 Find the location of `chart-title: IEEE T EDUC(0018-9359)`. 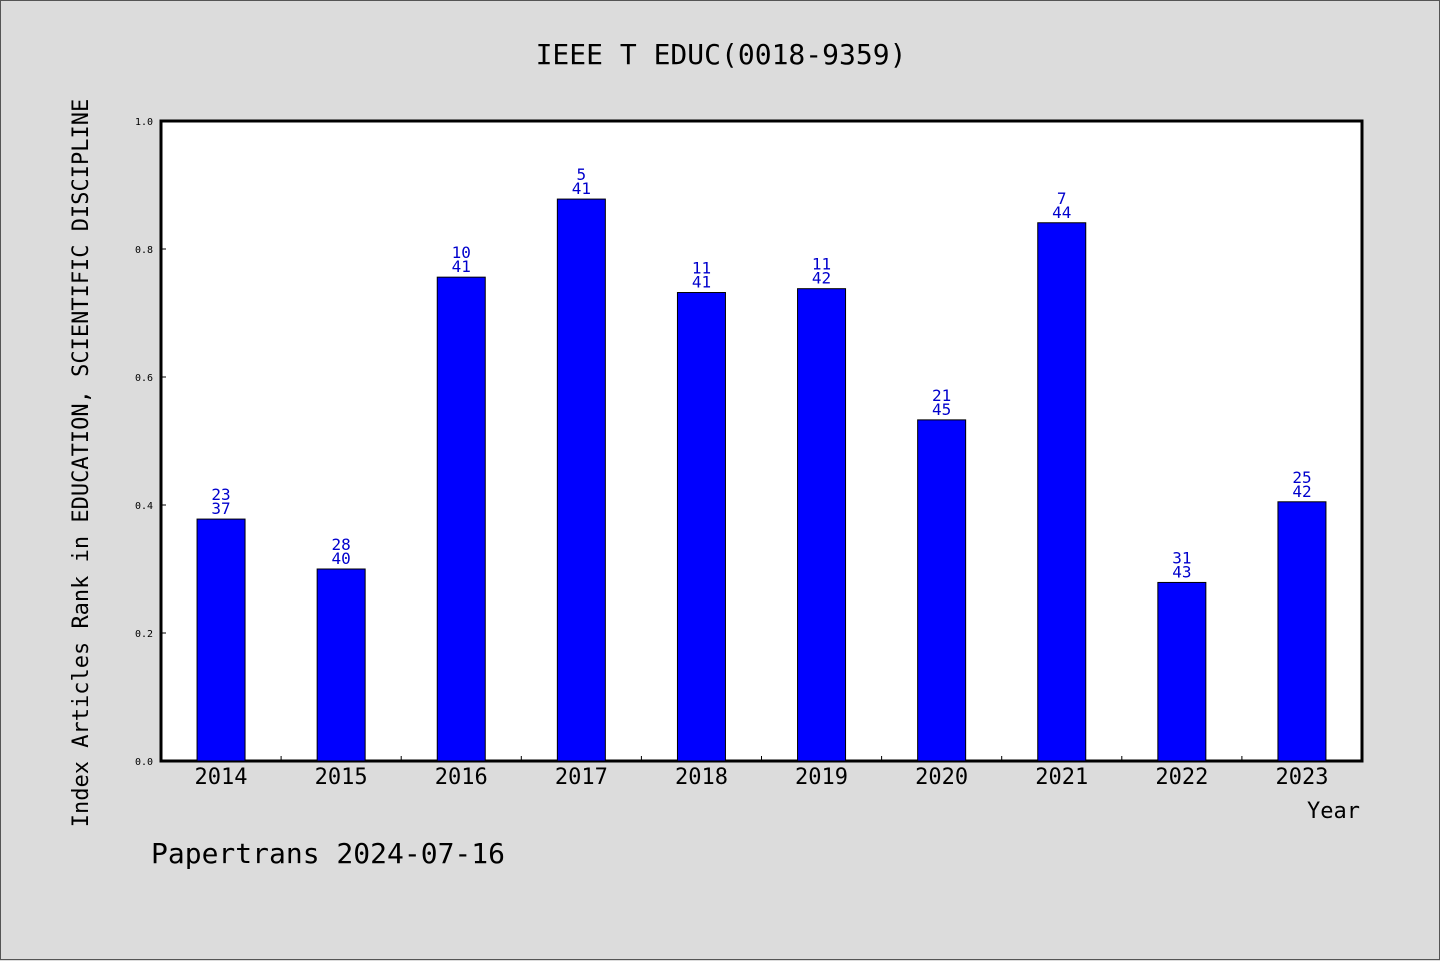

chart-title: IEEE T EDUC(0018-9359) is located at coordinates (721, 54).